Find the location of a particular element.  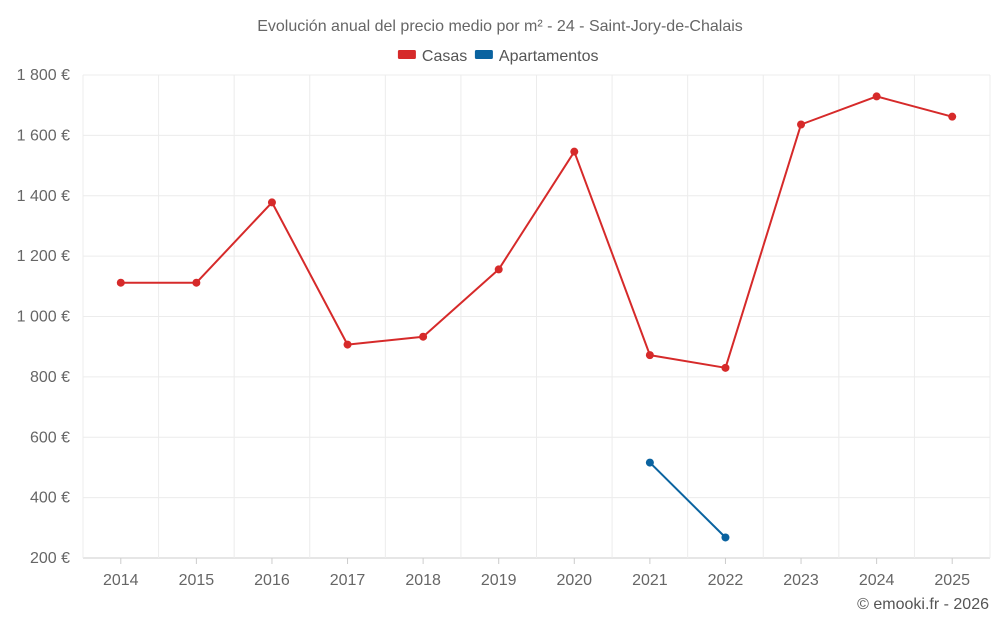

x-tick-label: 2019 is located at coordinates (499, 580).